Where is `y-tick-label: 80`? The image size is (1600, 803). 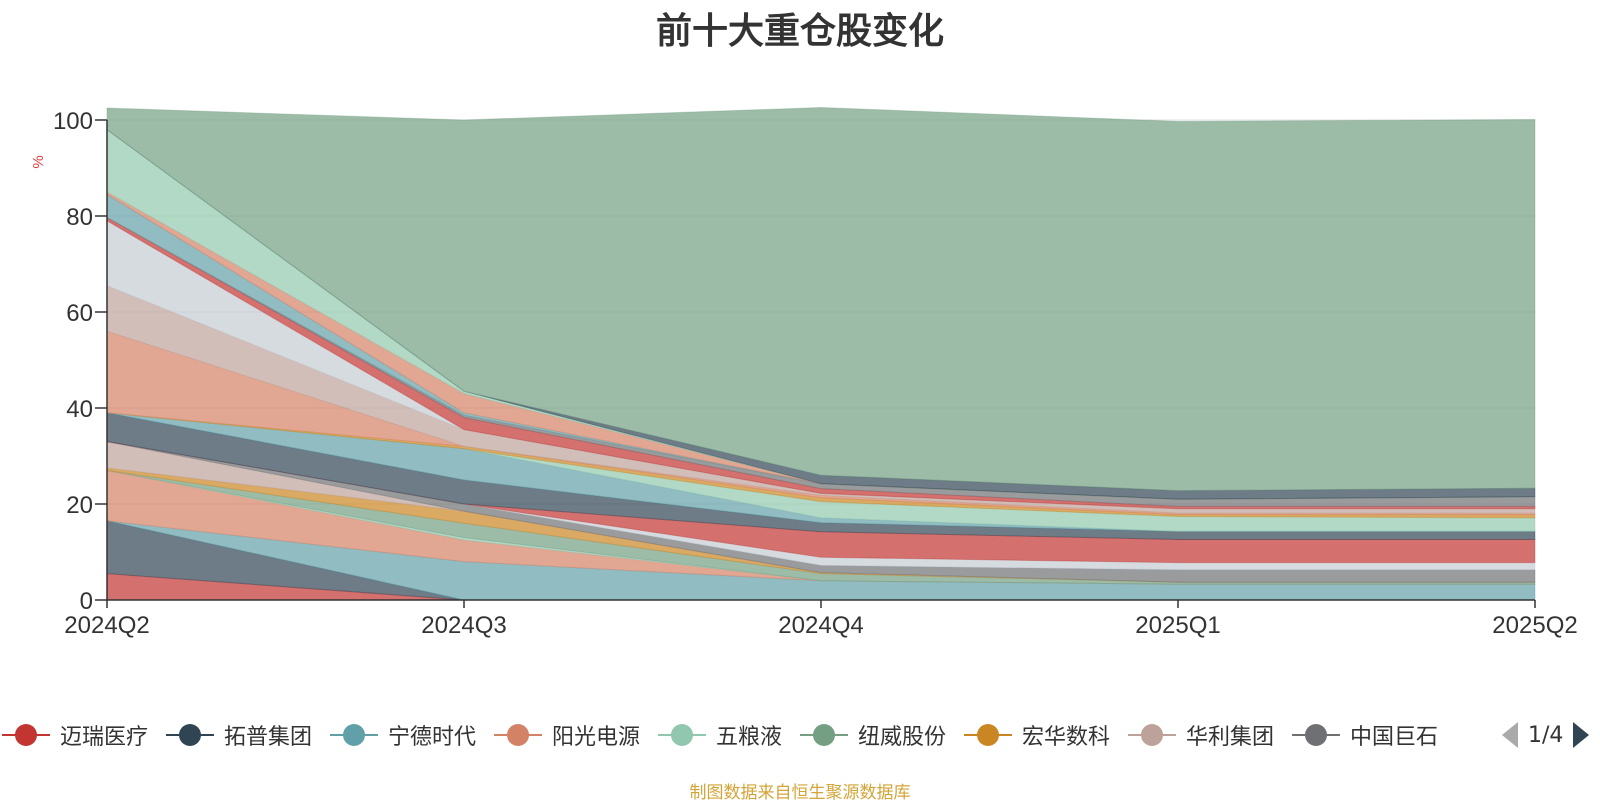 y-tick-label: 80 is located at coordinates (79, 217).